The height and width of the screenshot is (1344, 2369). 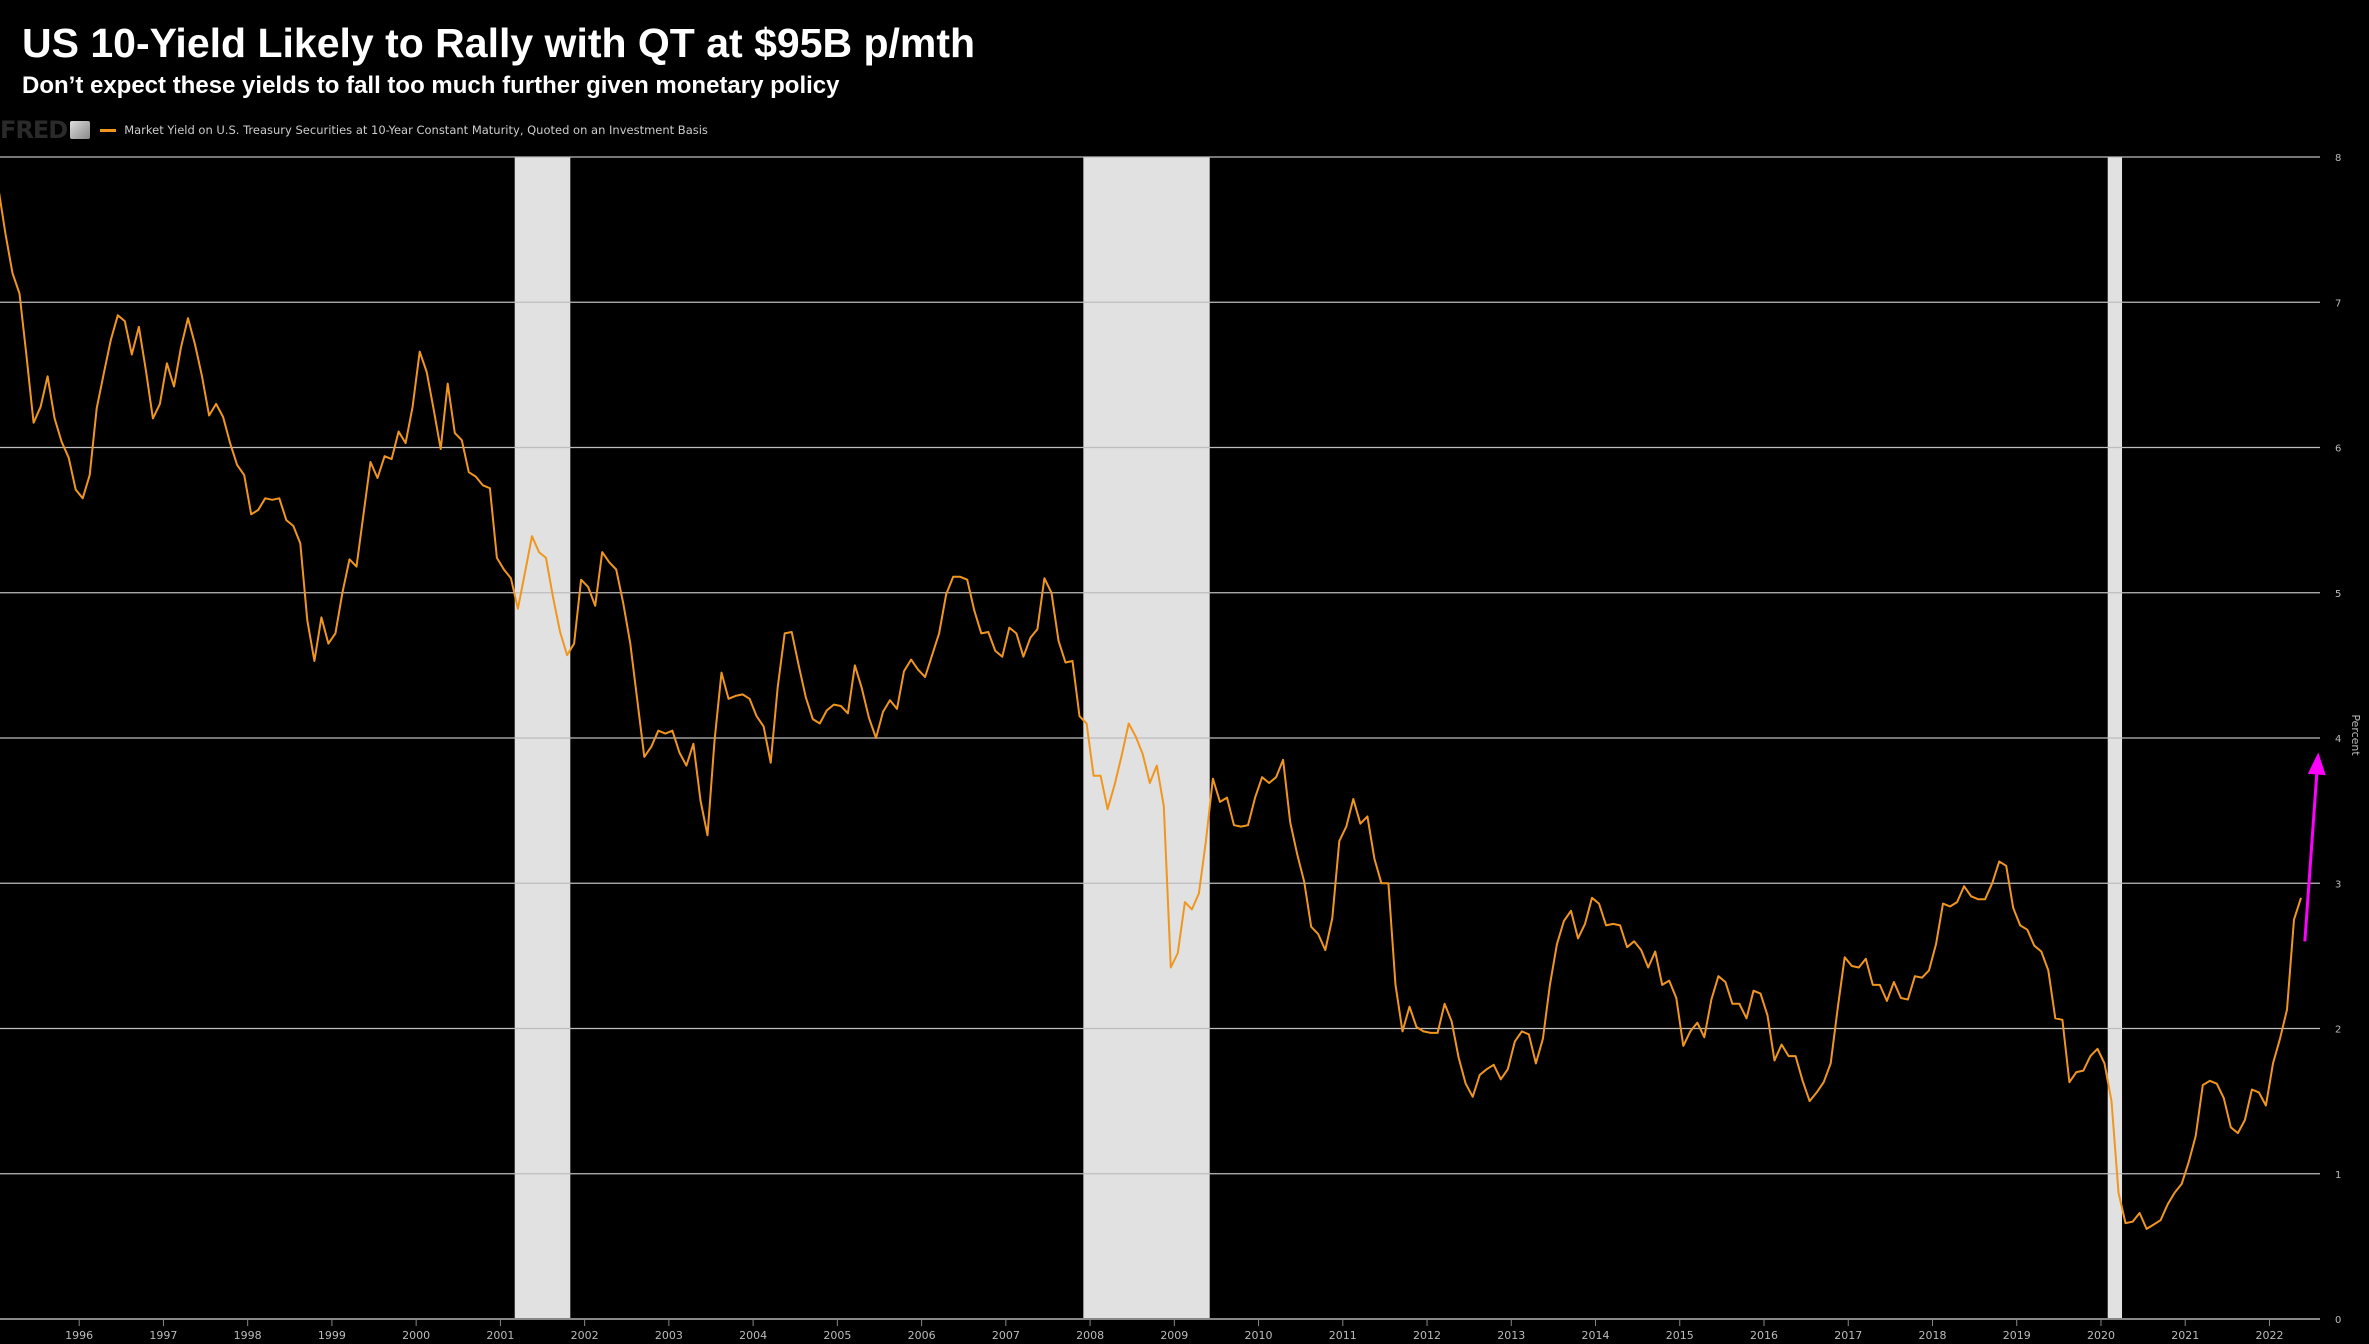 I want to click on arrow-shaft, so click(x=2311, y=858).